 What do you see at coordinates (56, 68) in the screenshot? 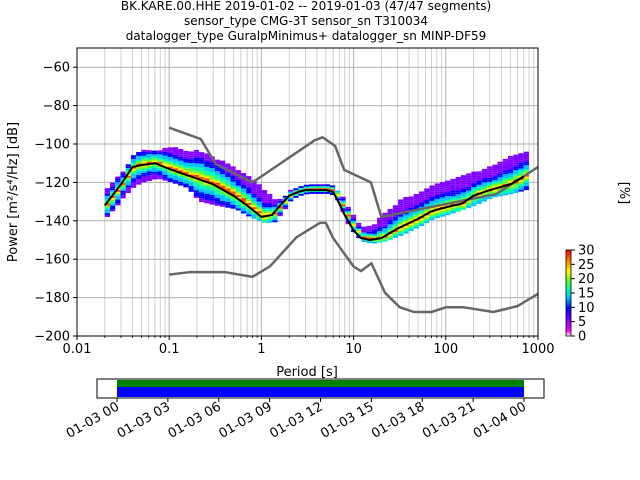
I see `y-tick-label: −60` at bounding box center [56, 68].